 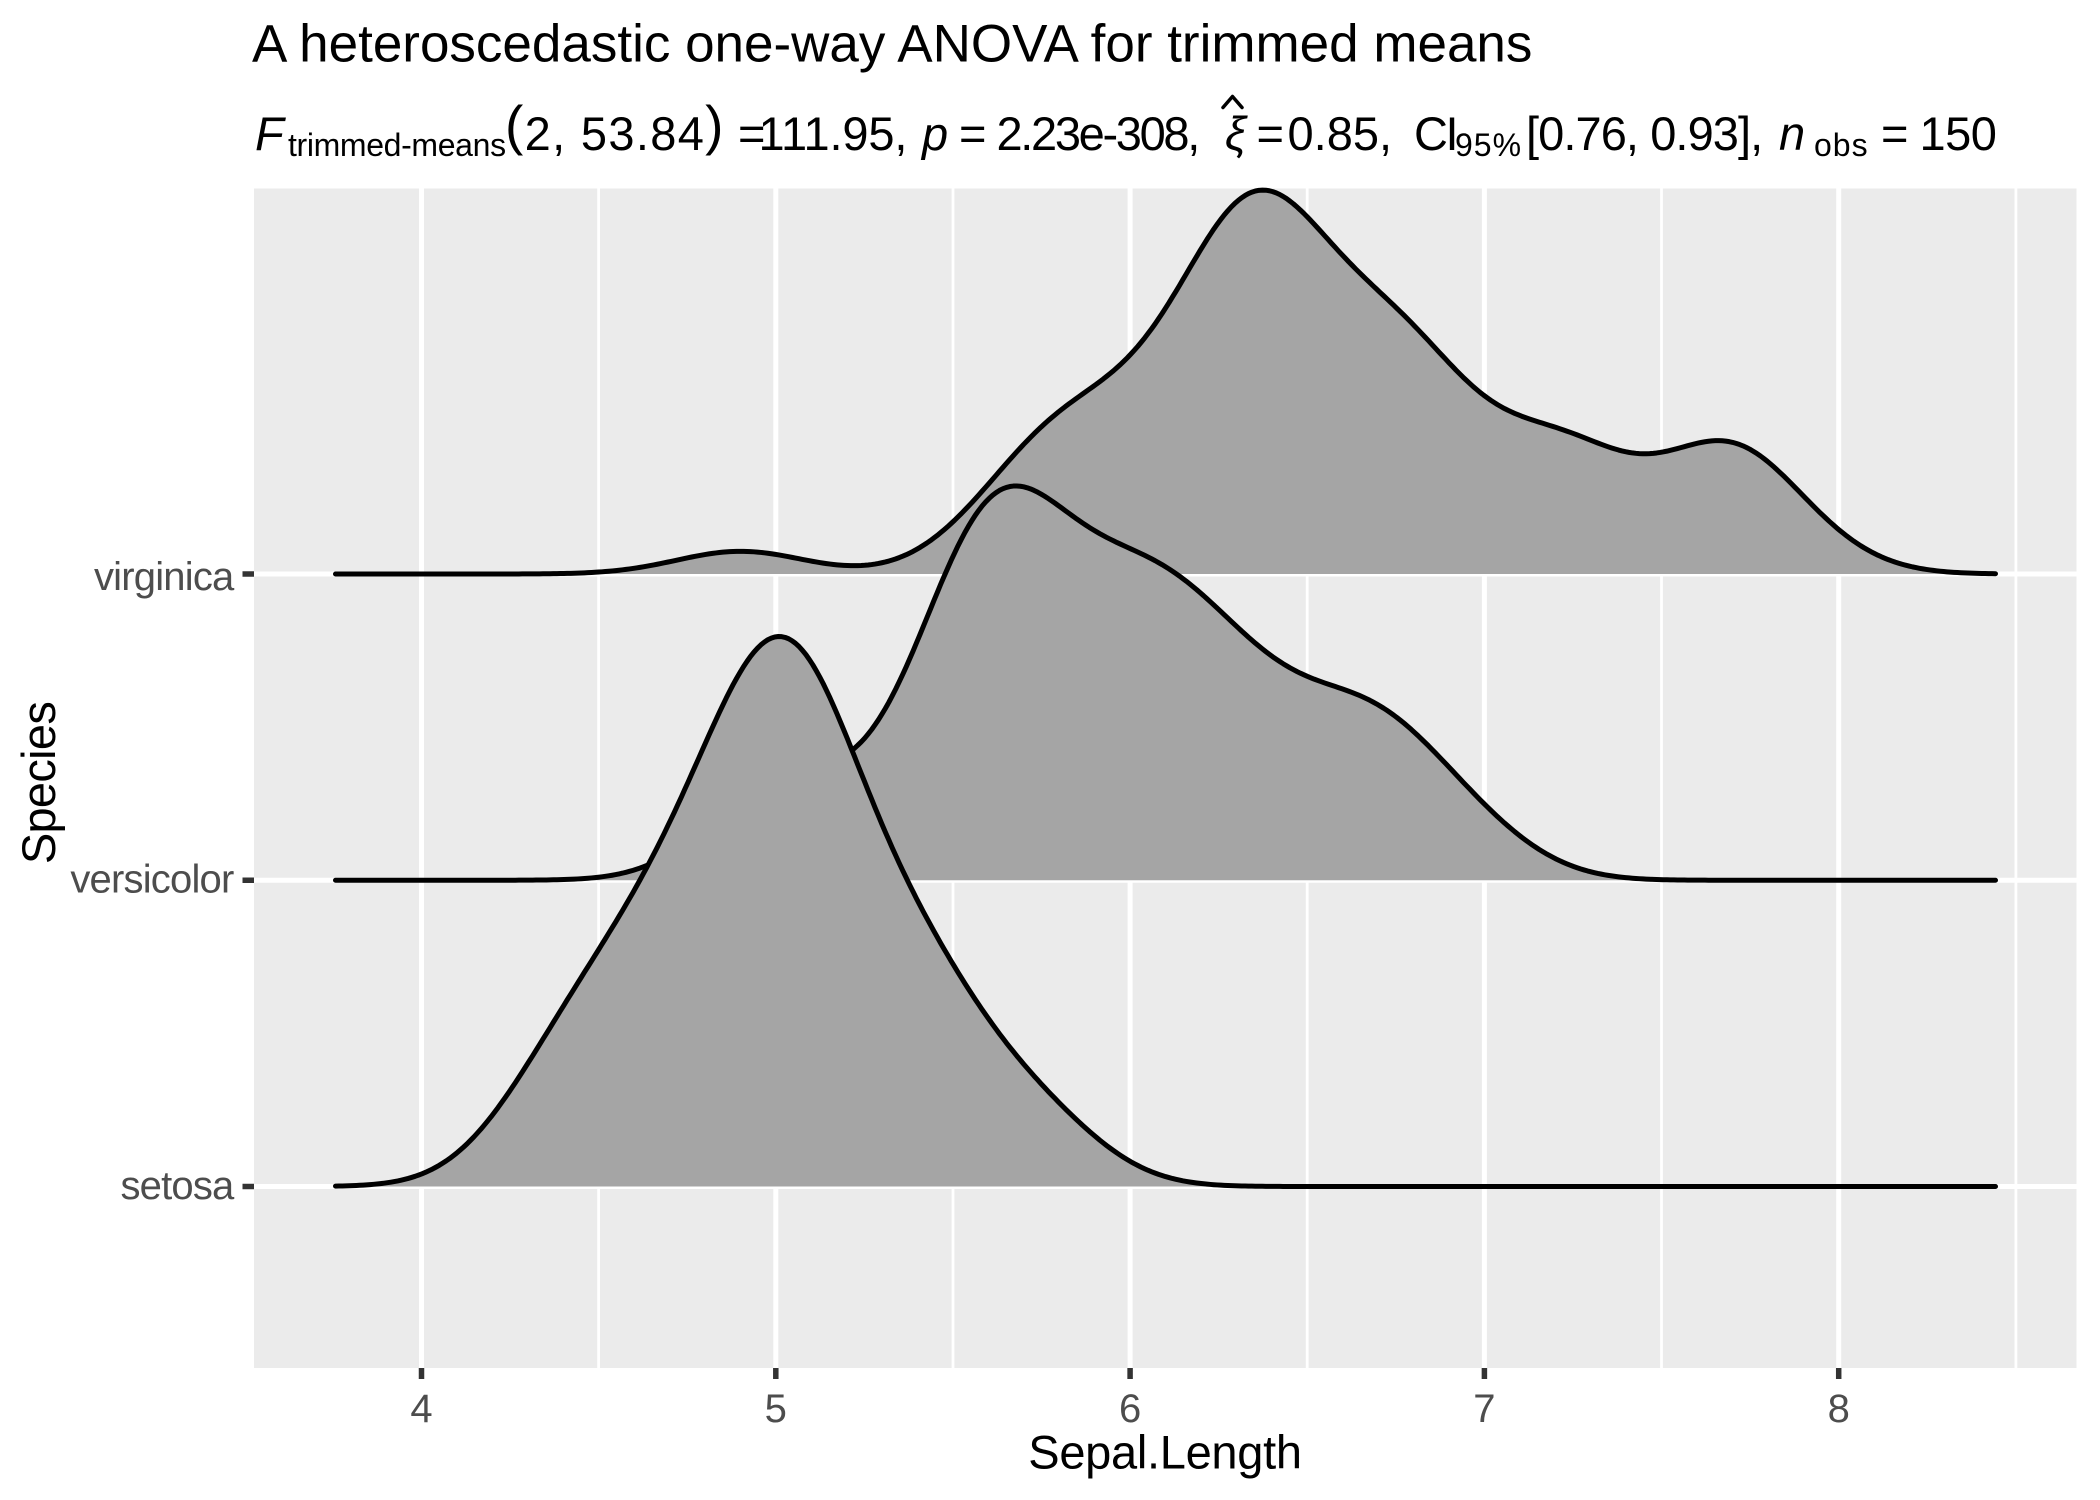 What do you see at coordinates (1097, 133) in the screenshot?
I see `svg-text: 2.23e-308,` at bounding box center [1097, 133].